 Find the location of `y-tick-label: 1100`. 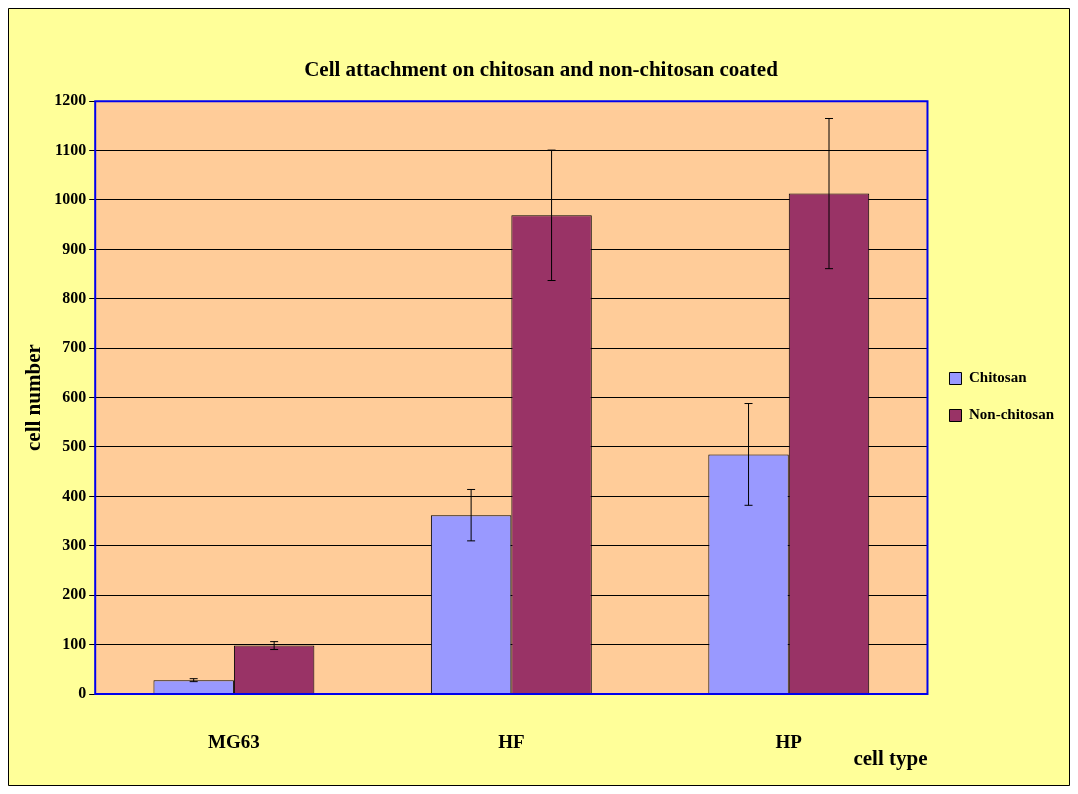

y-tick-label: 1100 is located at coordinates (71, 149).